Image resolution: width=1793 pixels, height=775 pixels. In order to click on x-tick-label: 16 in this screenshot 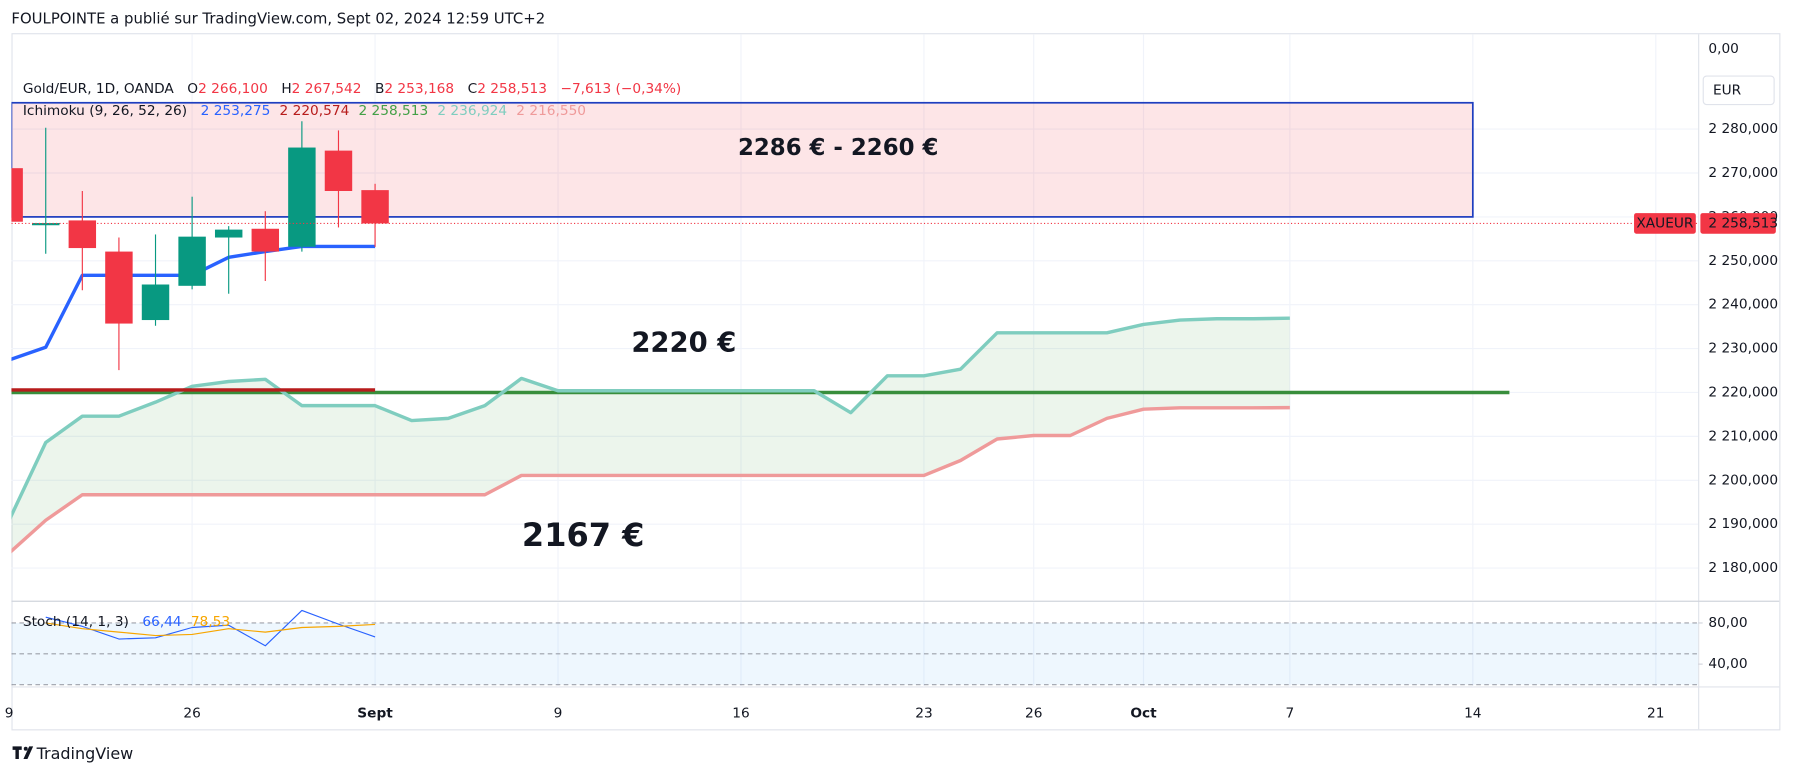, I will do `click(740, 713)`.